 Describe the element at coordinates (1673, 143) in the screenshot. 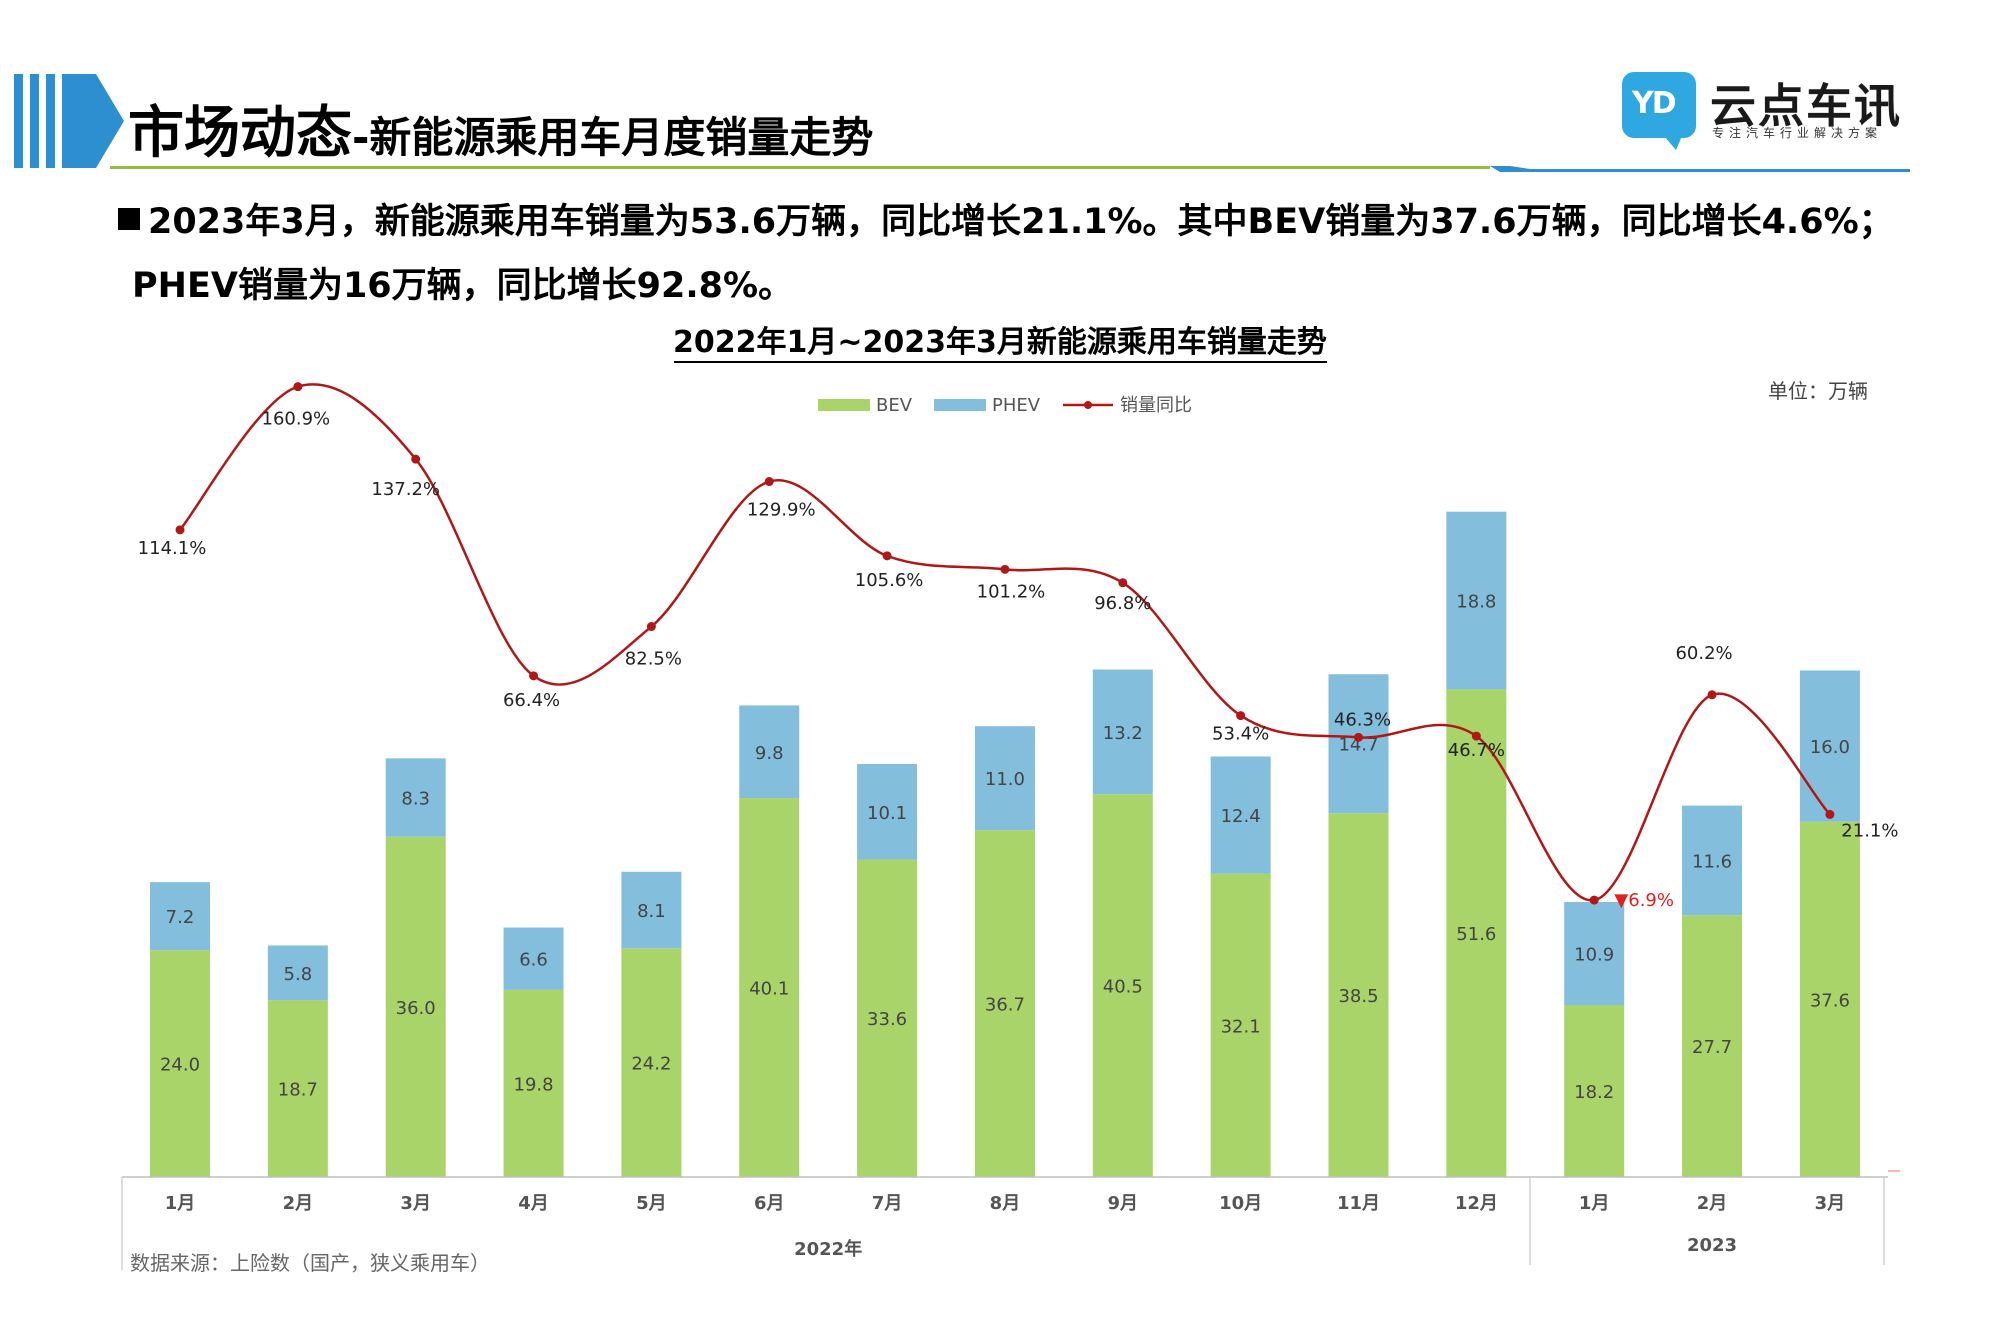

I see `brand-logo-tail` at that location.